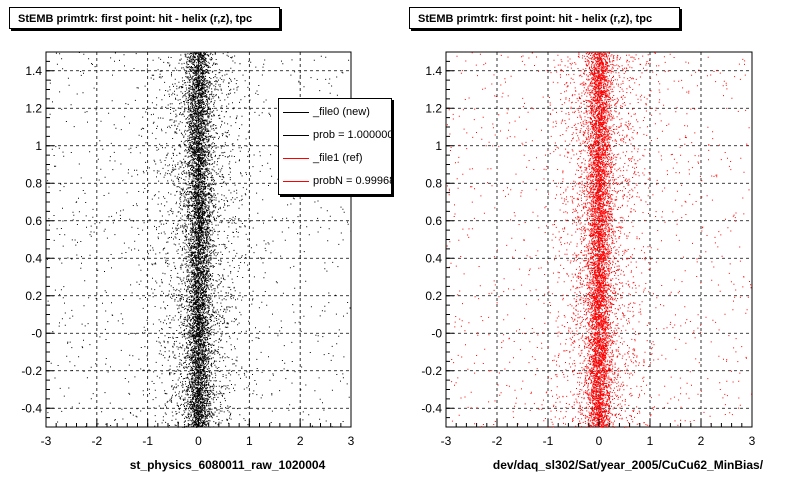  What do you see at coordinates (296, 181) in the screenshot?
I see `legend-line-probN` at bounding box center [296, 181].